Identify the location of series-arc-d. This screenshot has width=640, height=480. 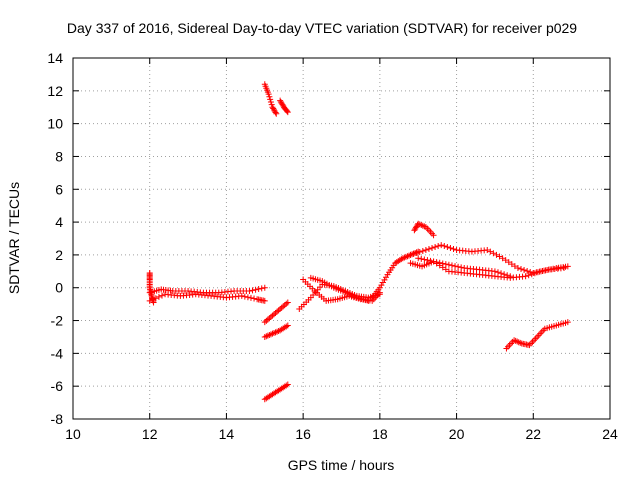
(284, 106).